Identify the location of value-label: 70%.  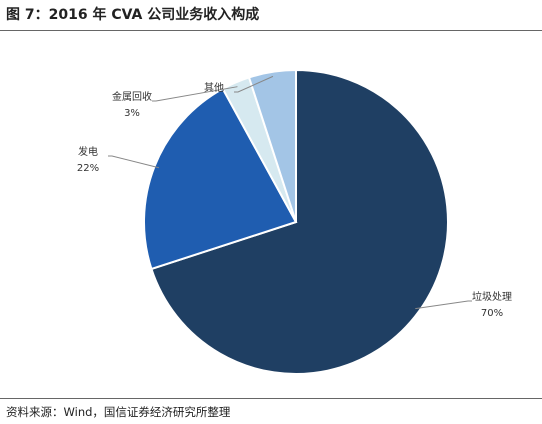
(492, 313).